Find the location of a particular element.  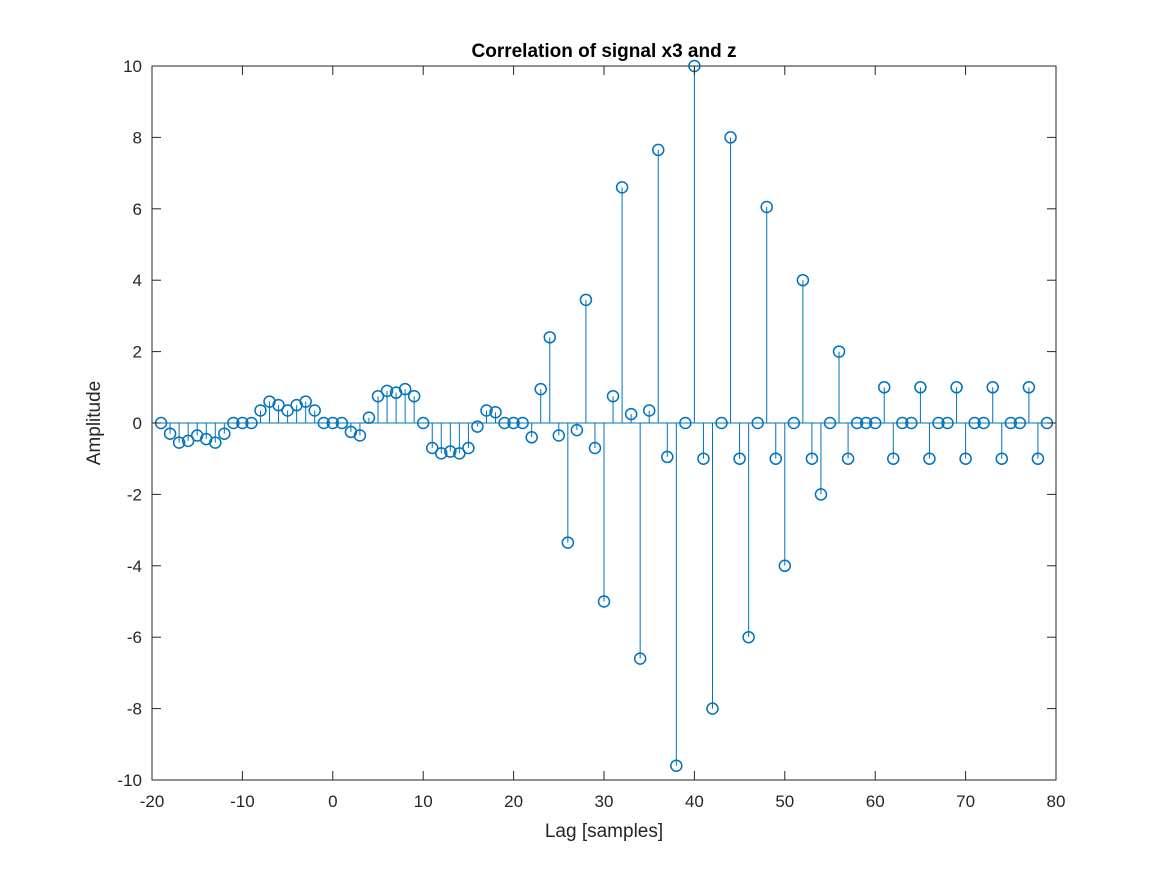

x-tick-label: 70 is located at coordinates (965, 801).